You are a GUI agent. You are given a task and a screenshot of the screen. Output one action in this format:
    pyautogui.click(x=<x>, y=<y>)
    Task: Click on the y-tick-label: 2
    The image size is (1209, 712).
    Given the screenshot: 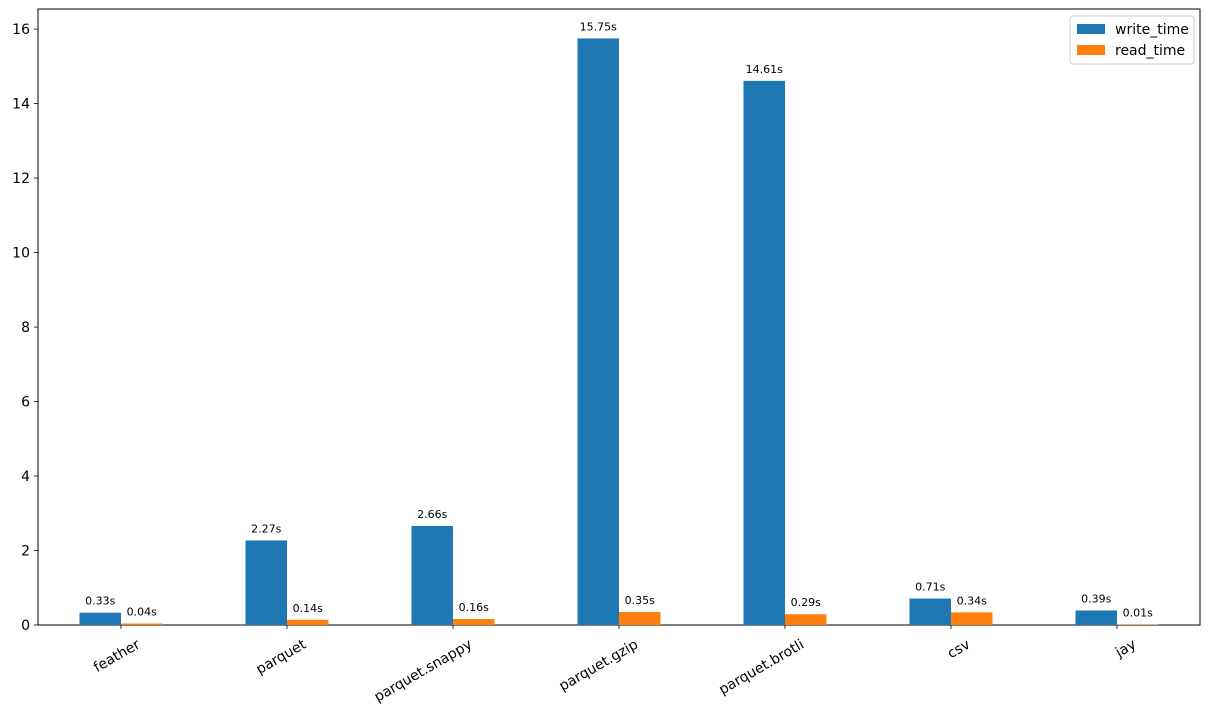 What is the action you would take?
    pyautogui.click(x=25, y=552)
    